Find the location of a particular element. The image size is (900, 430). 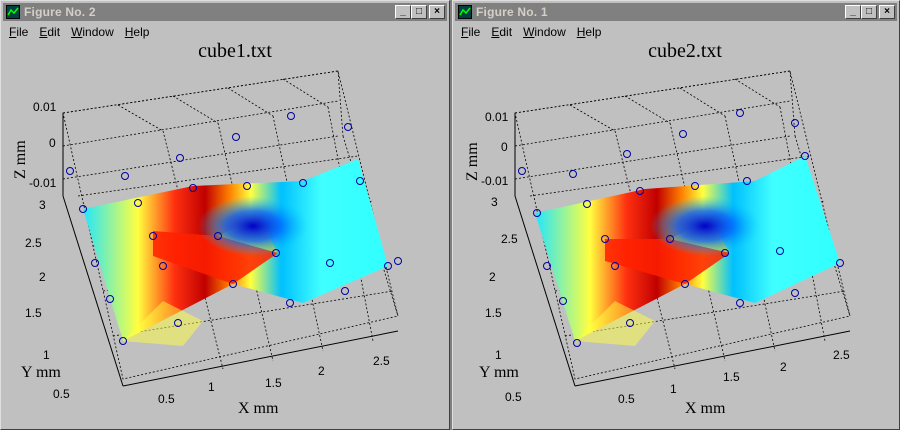

close-icon: × is located at coordinates (437, 11).